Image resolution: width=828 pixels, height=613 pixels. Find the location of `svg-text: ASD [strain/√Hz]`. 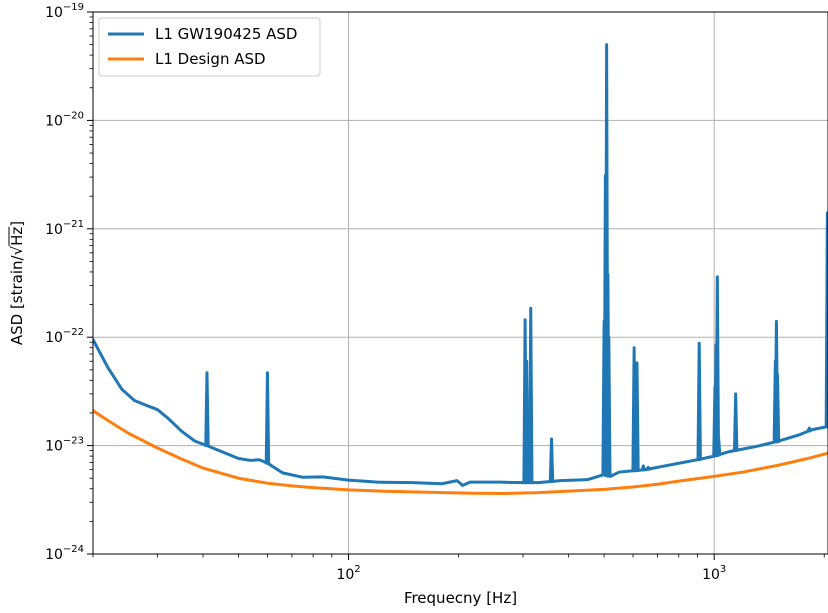

svg-text: ASD [strain/√Hz] is located at coordinates (17, 283).